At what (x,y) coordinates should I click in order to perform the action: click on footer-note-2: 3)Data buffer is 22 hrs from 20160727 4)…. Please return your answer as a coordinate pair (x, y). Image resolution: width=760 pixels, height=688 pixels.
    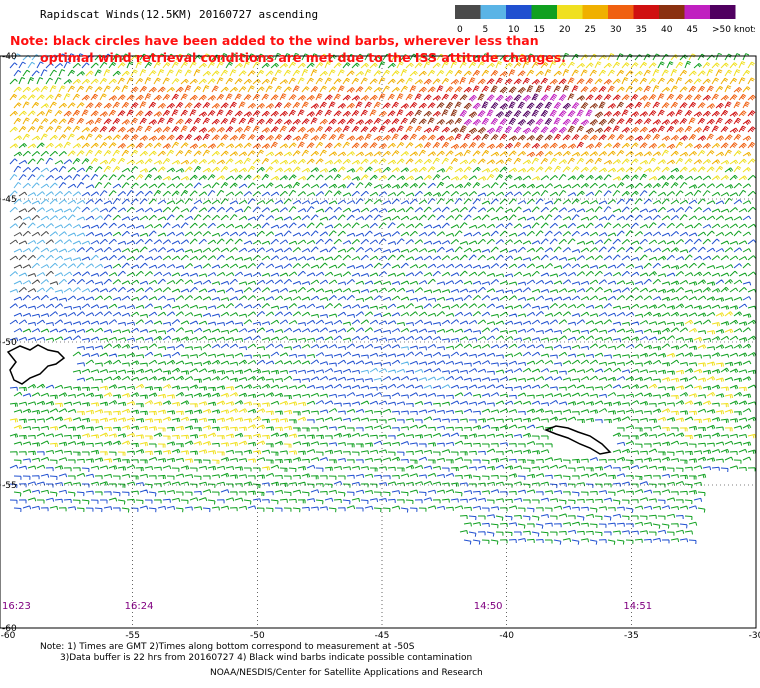
    Looking at the image, I should click on (266, 658).